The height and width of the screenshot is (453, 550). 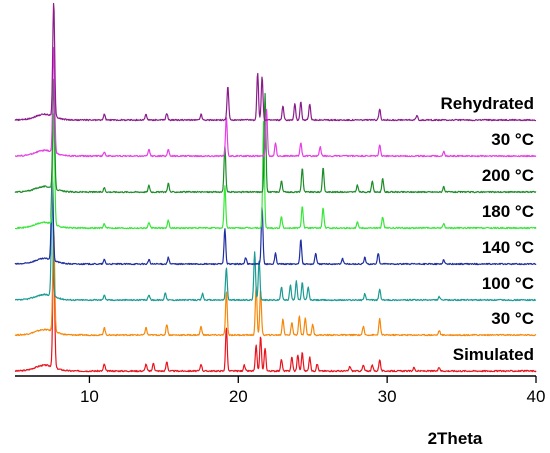 I want to click on series-label: 100 °C, so click(x=508, y=283).